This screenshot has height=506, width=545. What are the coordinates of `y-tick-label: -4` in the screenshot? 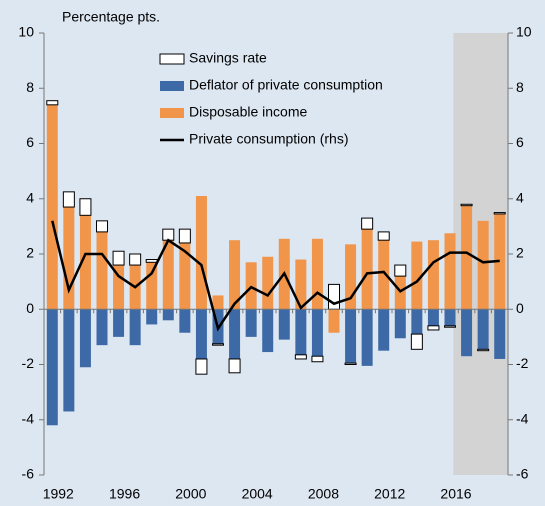 It's located at (28, 418).